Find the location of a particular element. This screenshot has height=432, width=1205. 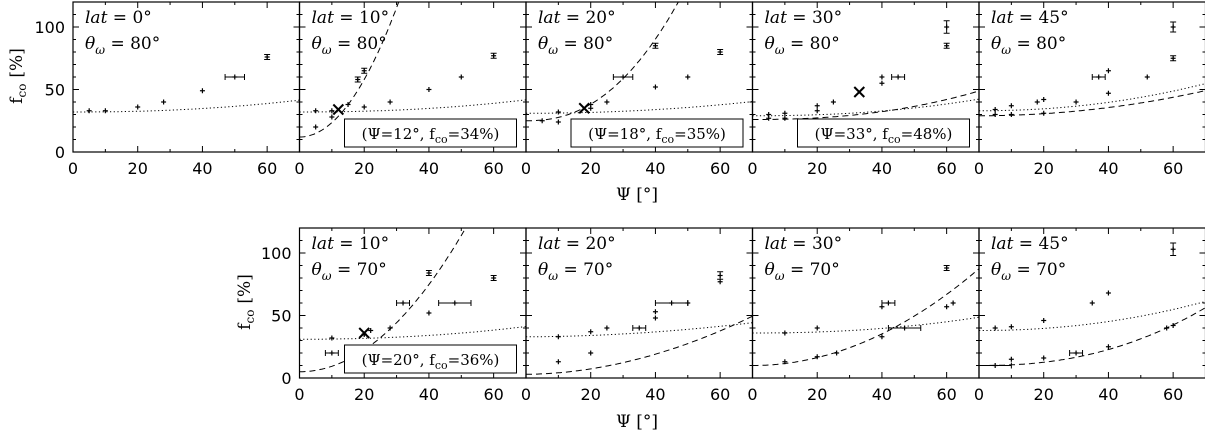

panel-lat-label: lat = 10° is located at coordinates (351, 244).